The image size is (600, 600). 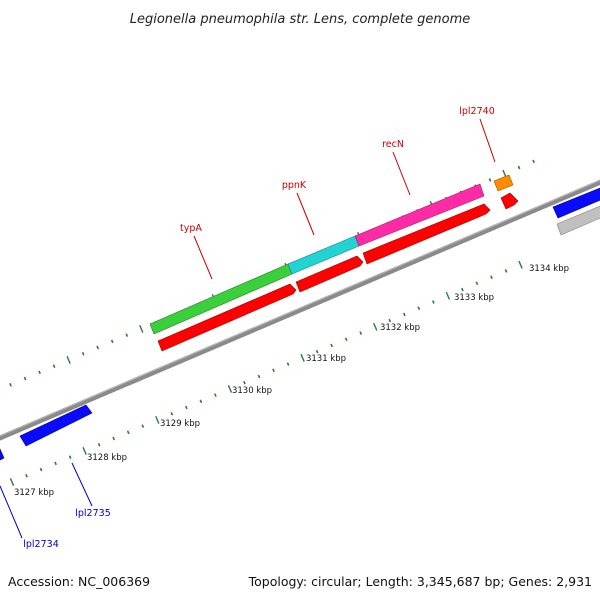 What do you see at coordinates (400, 328) in the screenshot?
I see `scale-label-3132: 3132 kbp` at bounding box center [400, 328].